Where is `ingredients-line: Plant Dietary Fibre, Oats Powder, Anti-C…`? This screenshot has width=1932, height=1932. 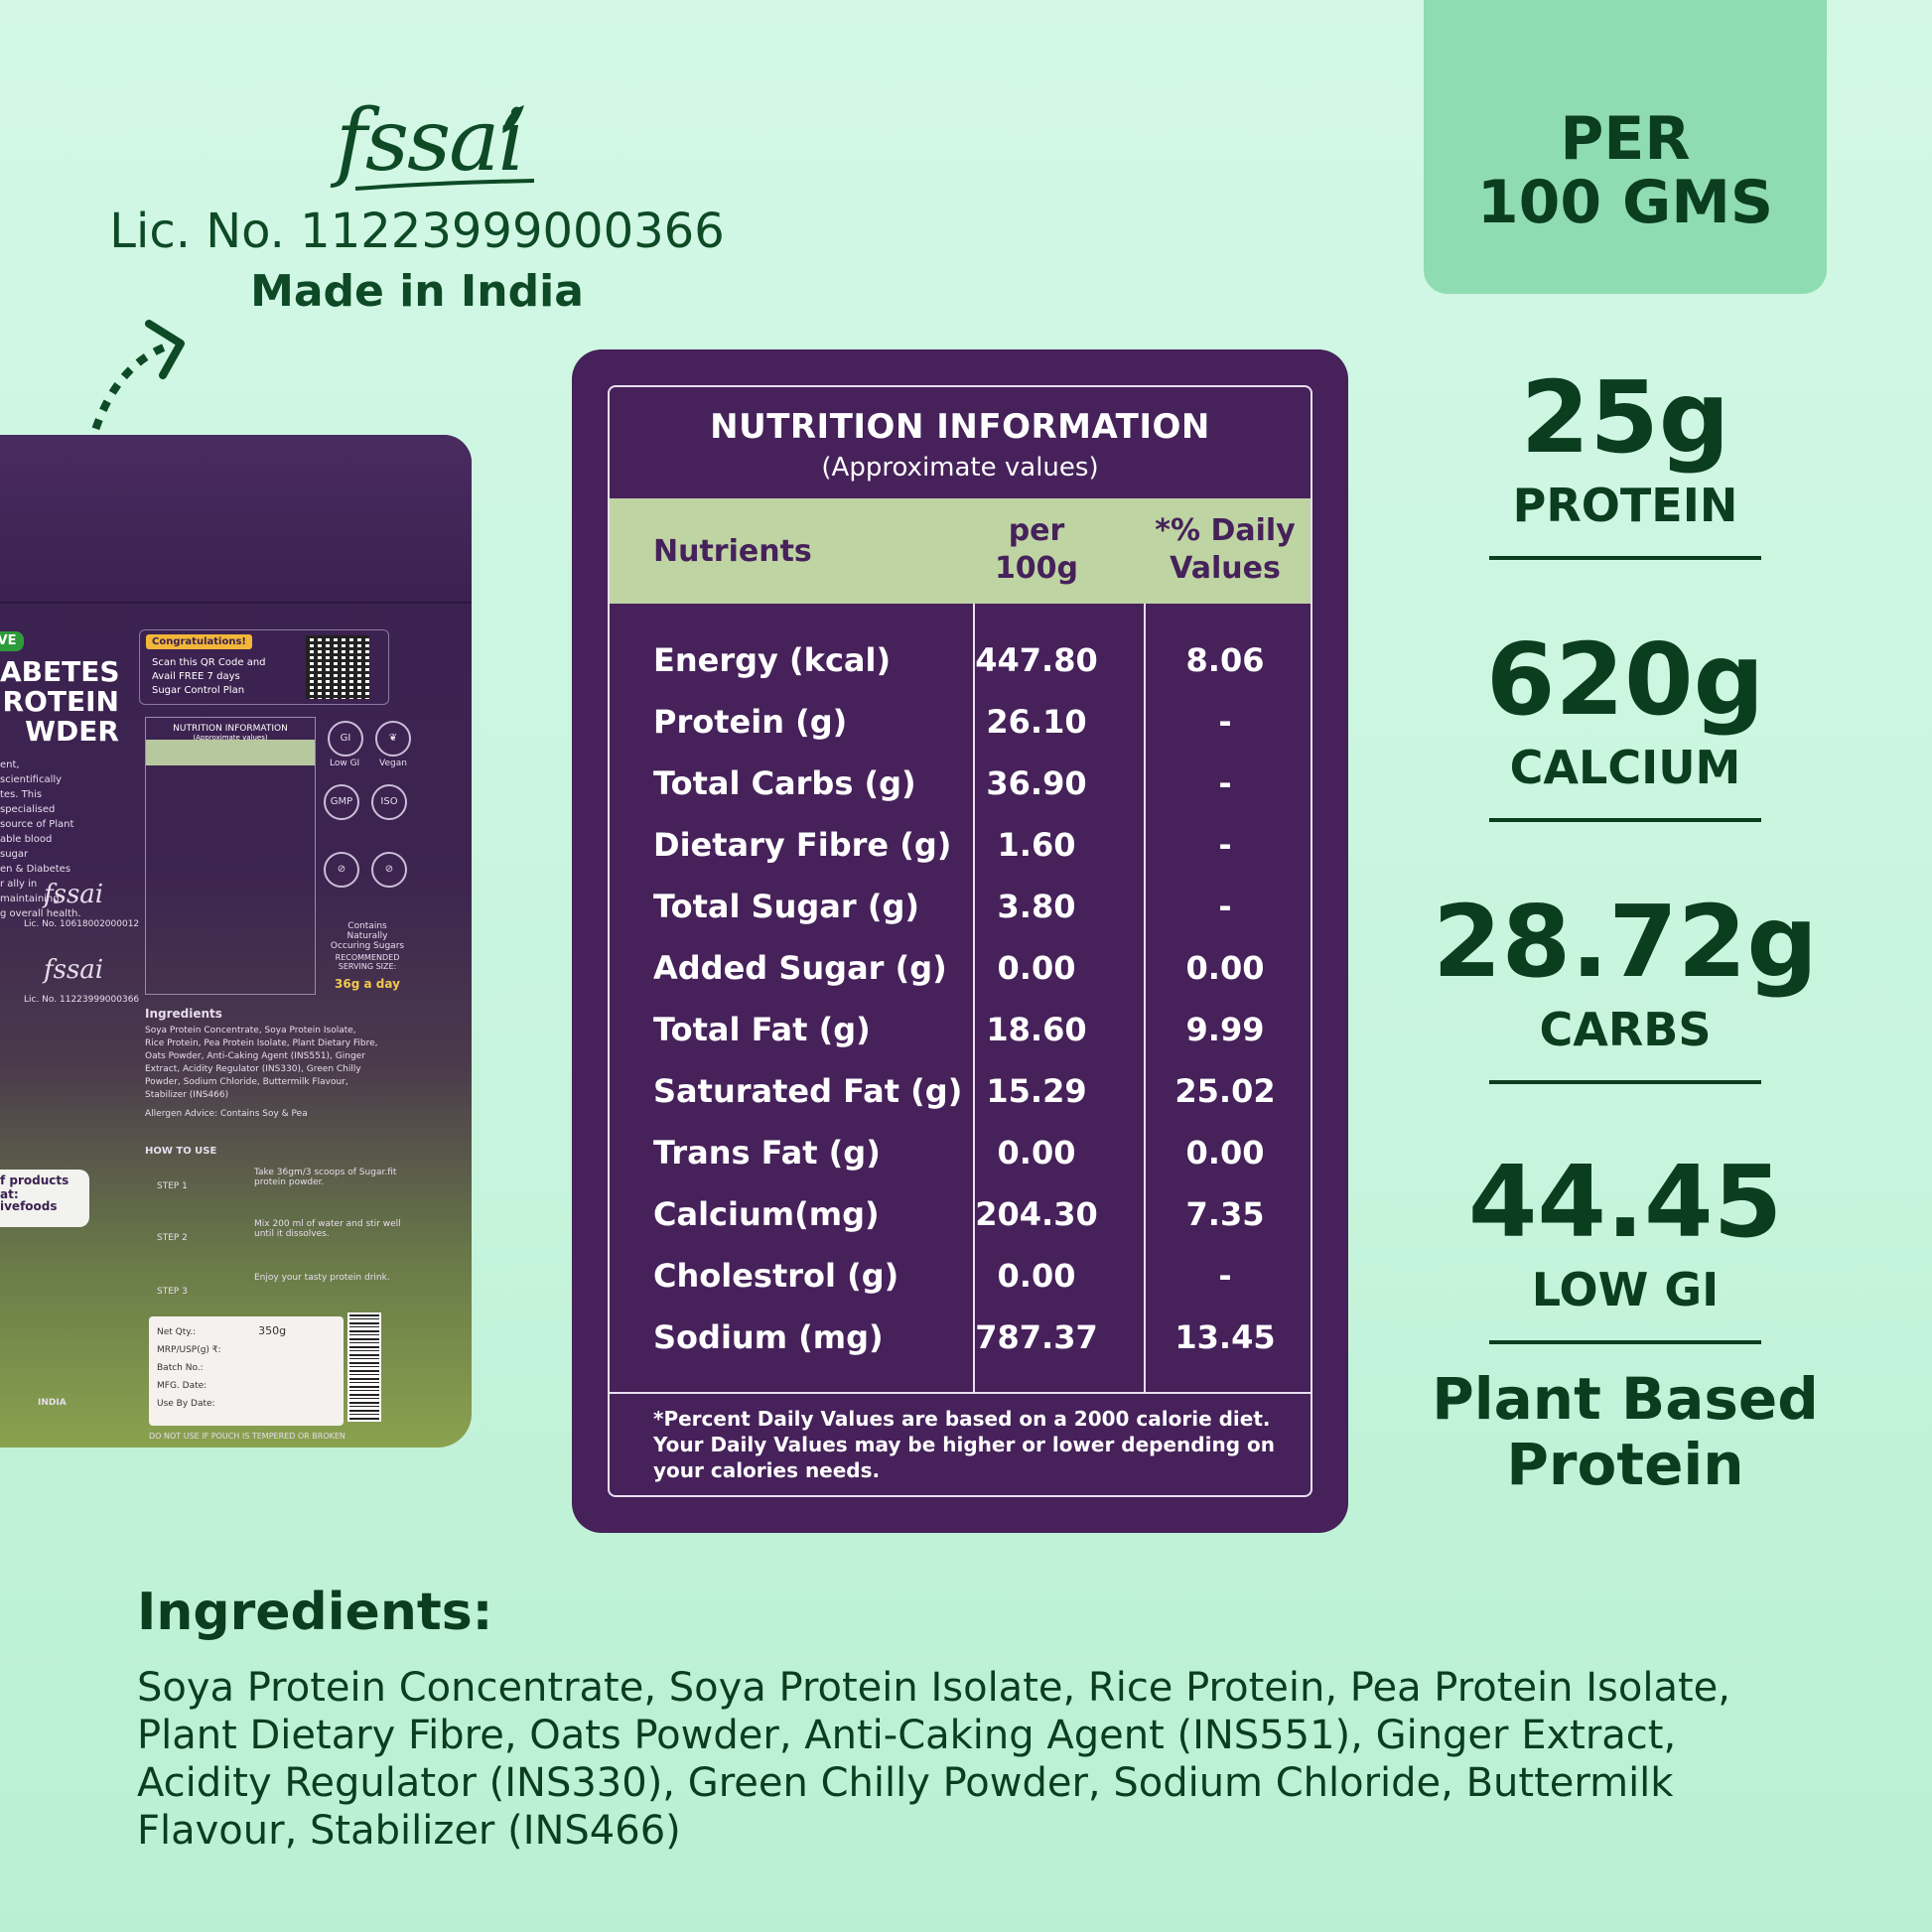 ingredients-line: Plant Dietary Fibre, Oats Powder, Anti-C… is located at coordinates (907, 1735).